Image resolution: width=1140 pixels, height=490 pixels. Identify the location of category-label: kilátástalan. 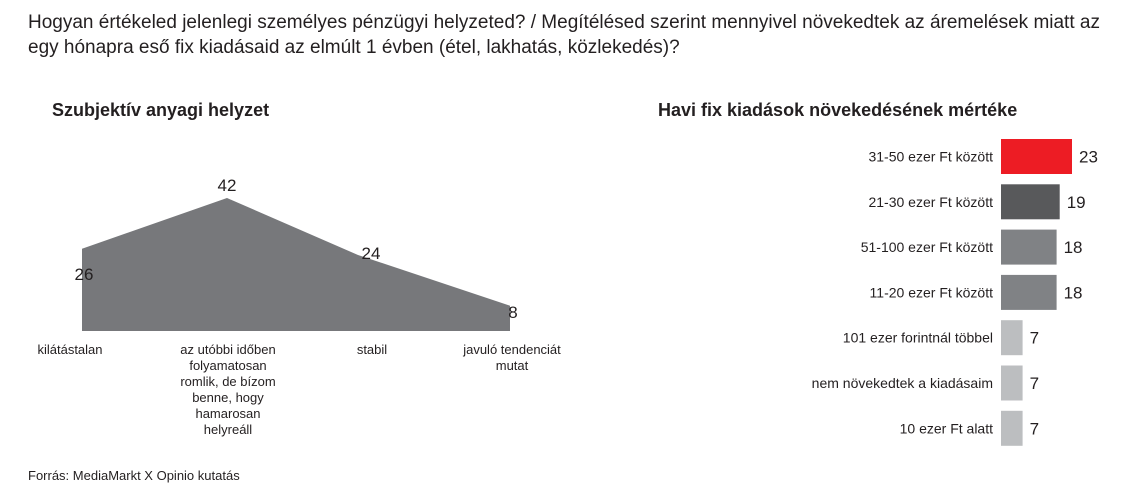
(69, 349).